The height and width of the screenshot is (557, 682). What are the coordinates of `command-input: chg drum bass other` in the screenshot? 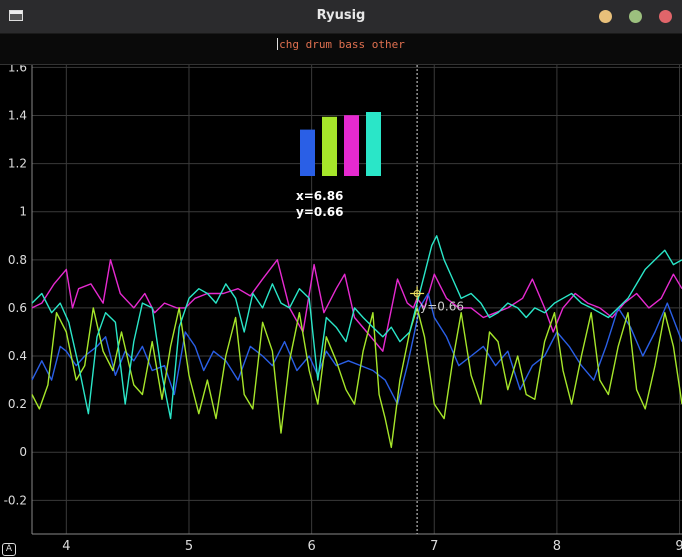 It's located at (341, 44).